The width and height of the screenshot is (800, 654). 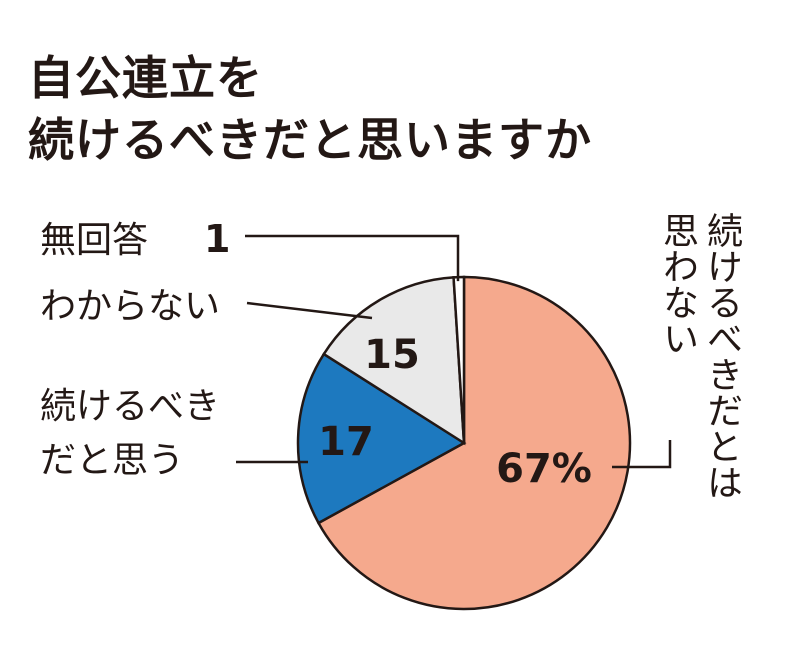 I want to click on slice-dont-know, so click(x=394, y=361).